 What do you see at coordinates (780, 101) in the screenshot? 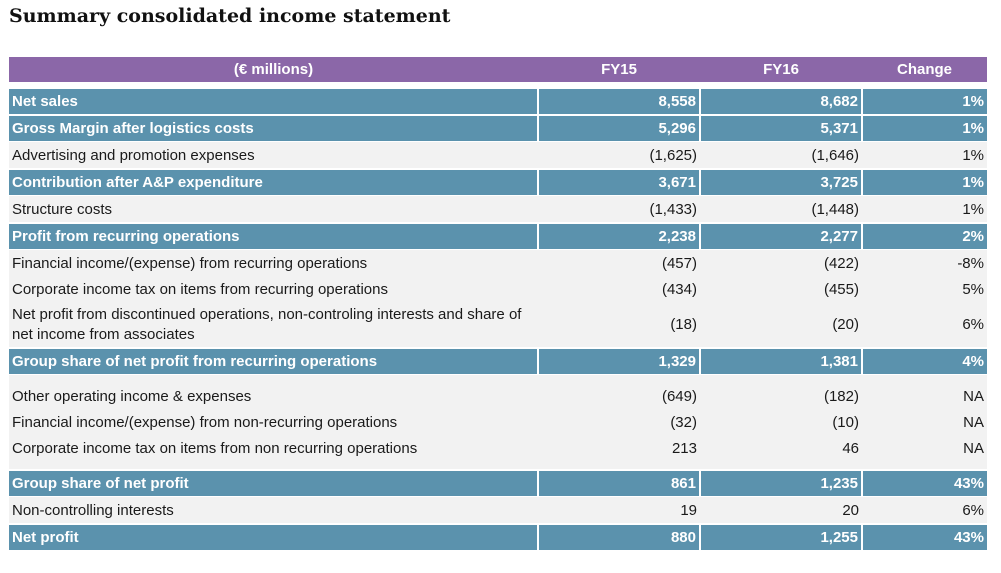
I see `fy16-value: 8,682` at bounding box center [780, 101].